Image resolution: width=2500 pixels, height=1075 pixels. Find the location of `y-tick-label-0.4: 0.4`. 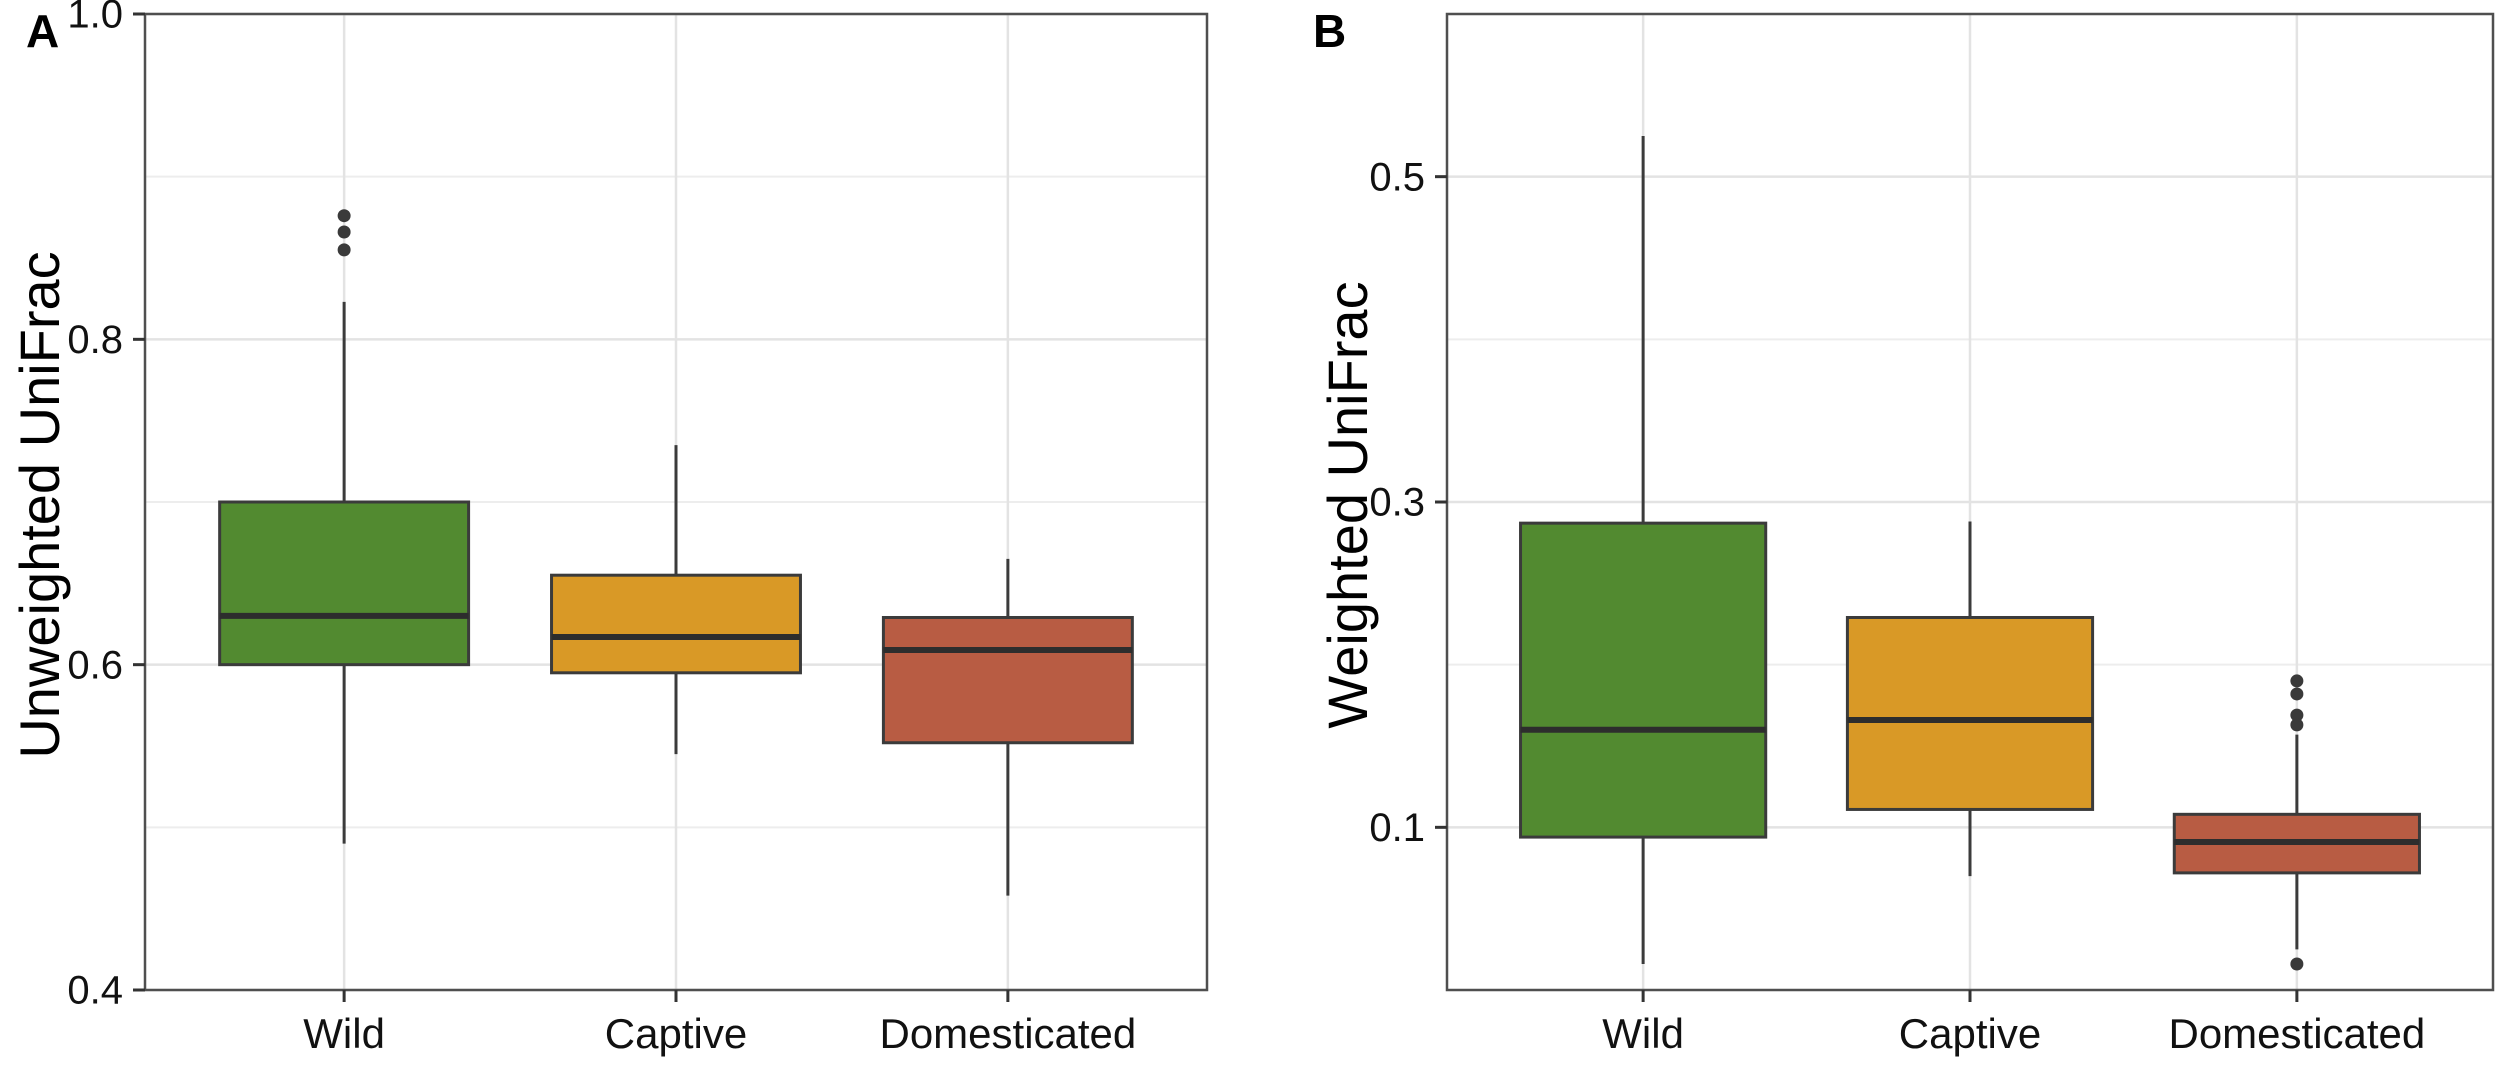

y-tick-label-0.4: 0.4 is located at coordinates (95, 991).